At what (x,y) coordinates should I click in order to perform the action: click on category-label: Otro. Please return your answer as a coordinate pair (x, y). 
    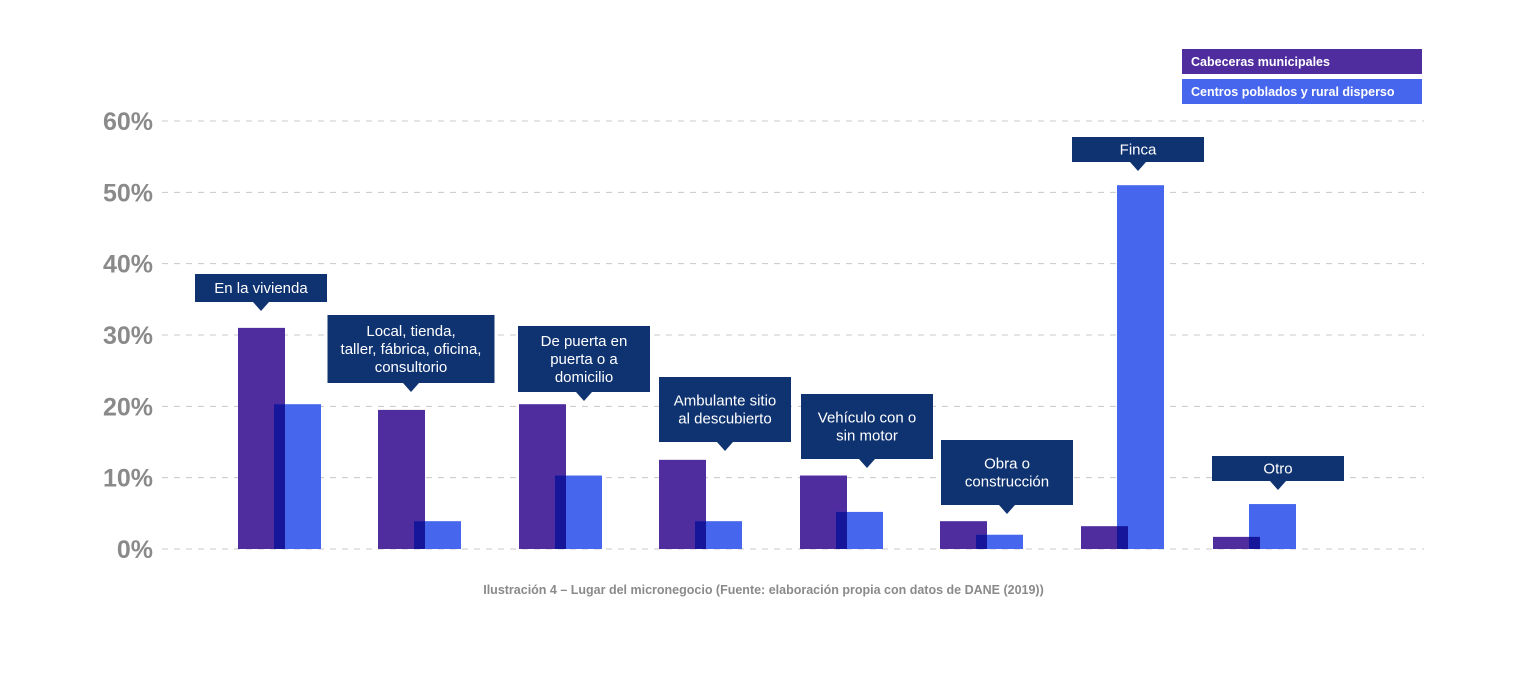
    Looking at the image, I should click on (1277, 469).